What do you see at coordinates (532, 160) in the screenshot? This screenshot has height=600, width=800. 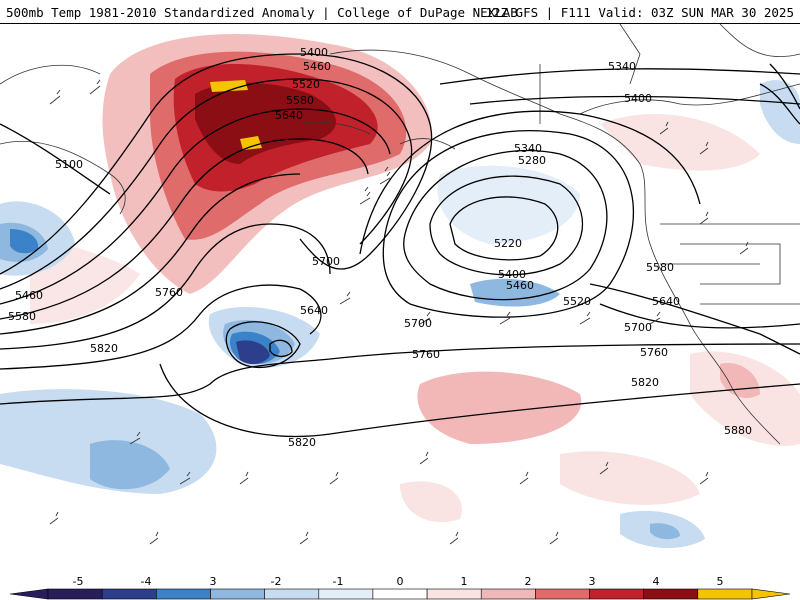 I see `contour-label: 5280` at bounding box center [532, 160].